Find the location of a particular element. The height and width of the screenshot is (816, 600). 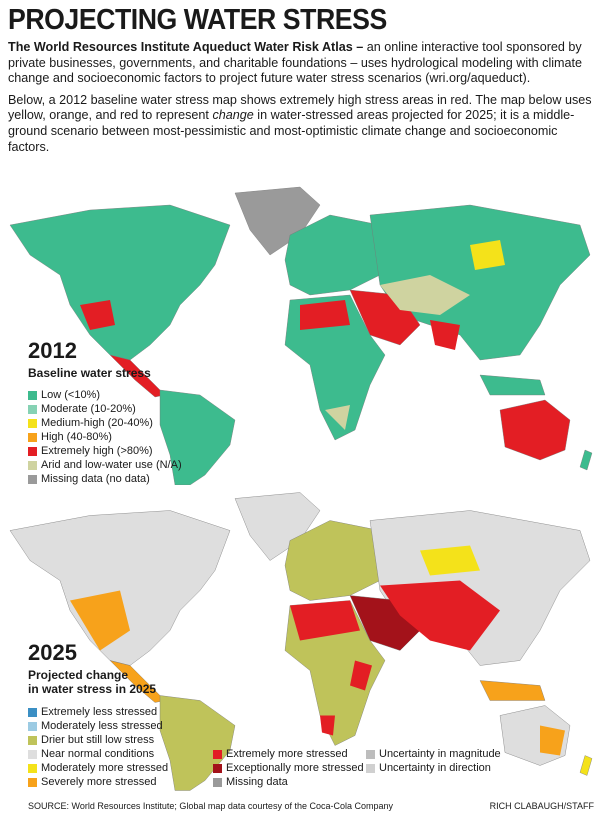

legend-item: Extremely high (>80%) is located at coordinates (105, 451).